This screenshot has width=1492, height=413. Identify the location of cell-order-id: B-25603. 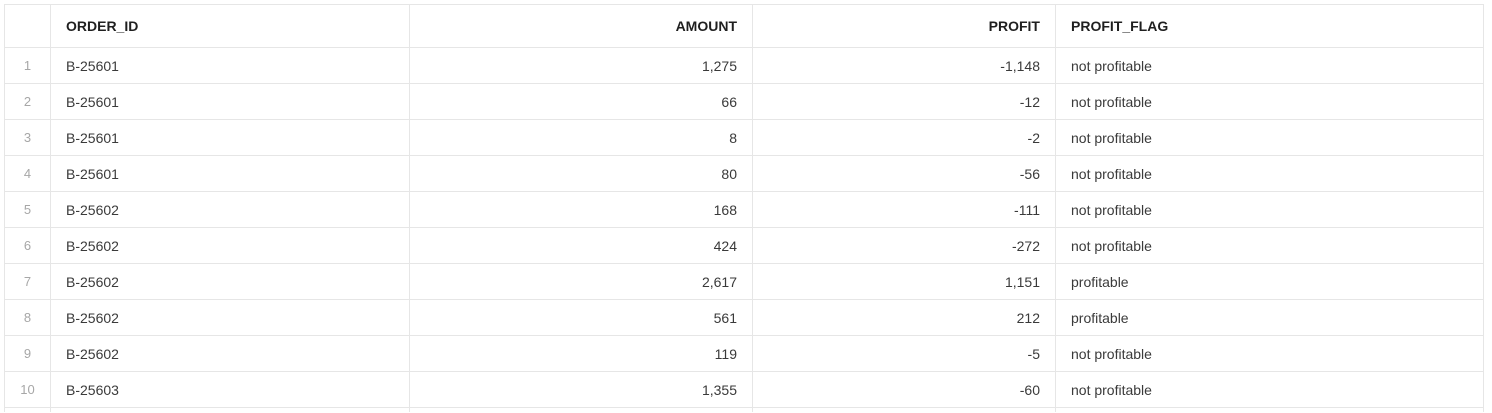
(230, 389).